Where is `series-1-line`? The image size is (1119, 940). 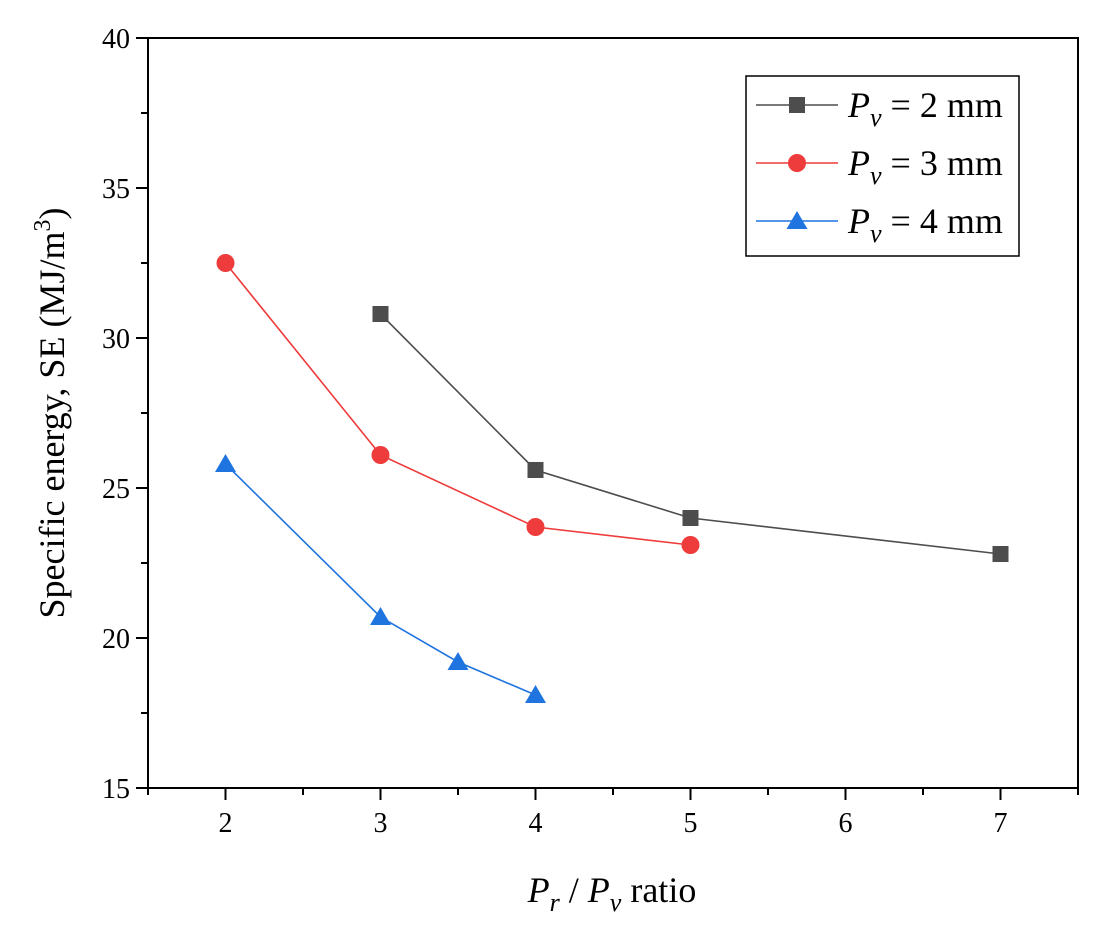 series-1-line is located at coordinates (690, 434).